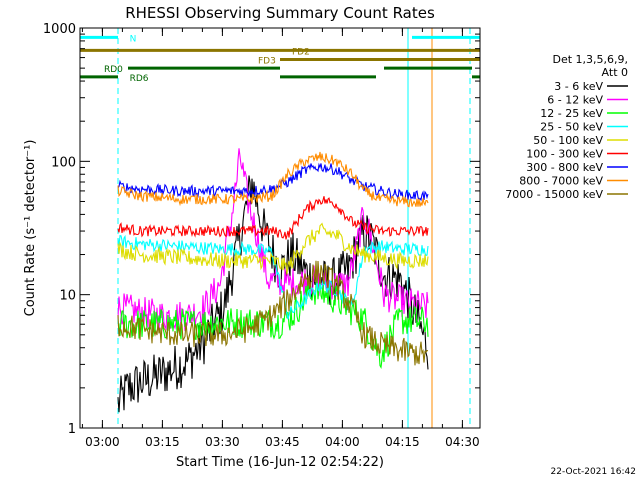 This screenshot has height=480, width=640. I want to click on series-12-25-kev, so click(273, 322).